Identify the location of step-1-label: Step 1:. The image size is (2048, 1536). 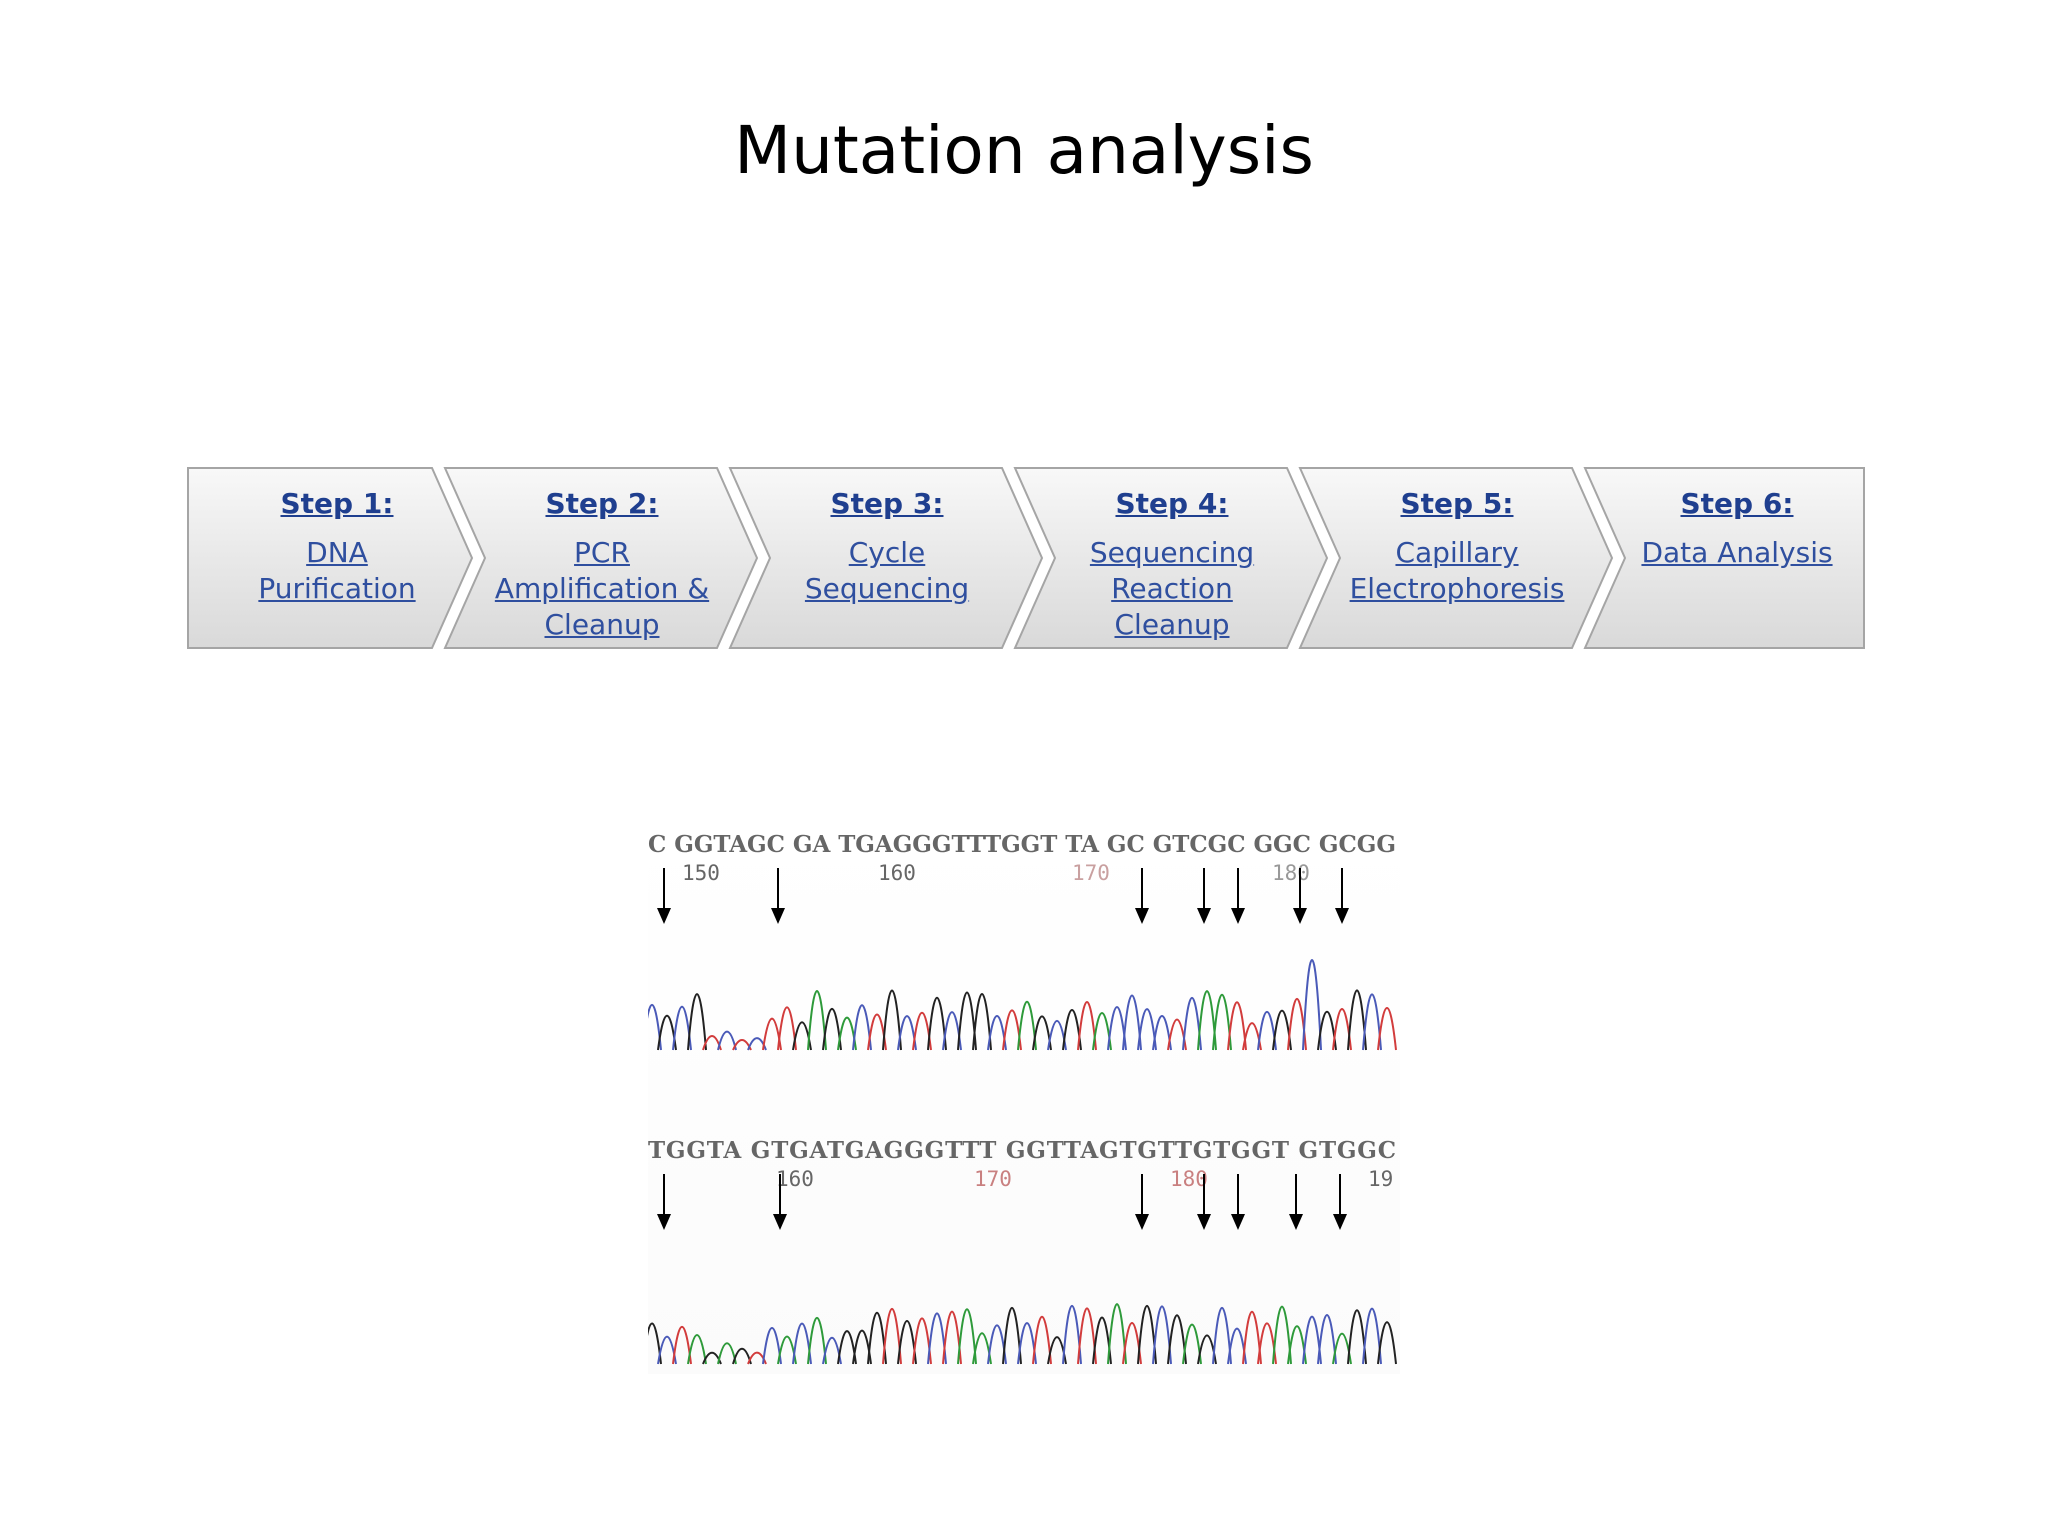
(337, 503).